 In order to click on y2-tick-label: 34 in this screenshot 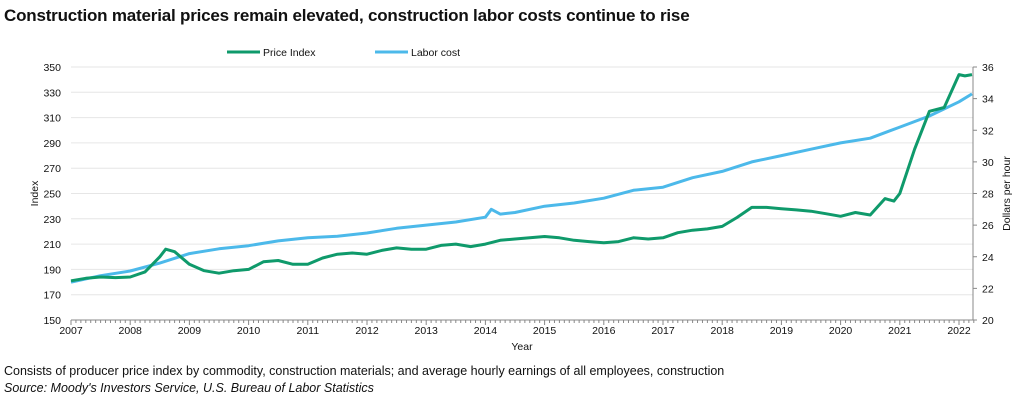, I will do `click(988, 100)`.